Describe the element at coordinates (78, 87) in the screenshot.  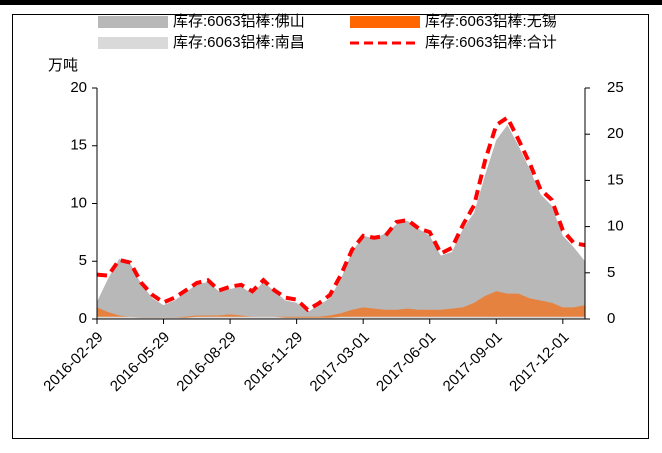
I see `y-tick-label: 20` at that location.